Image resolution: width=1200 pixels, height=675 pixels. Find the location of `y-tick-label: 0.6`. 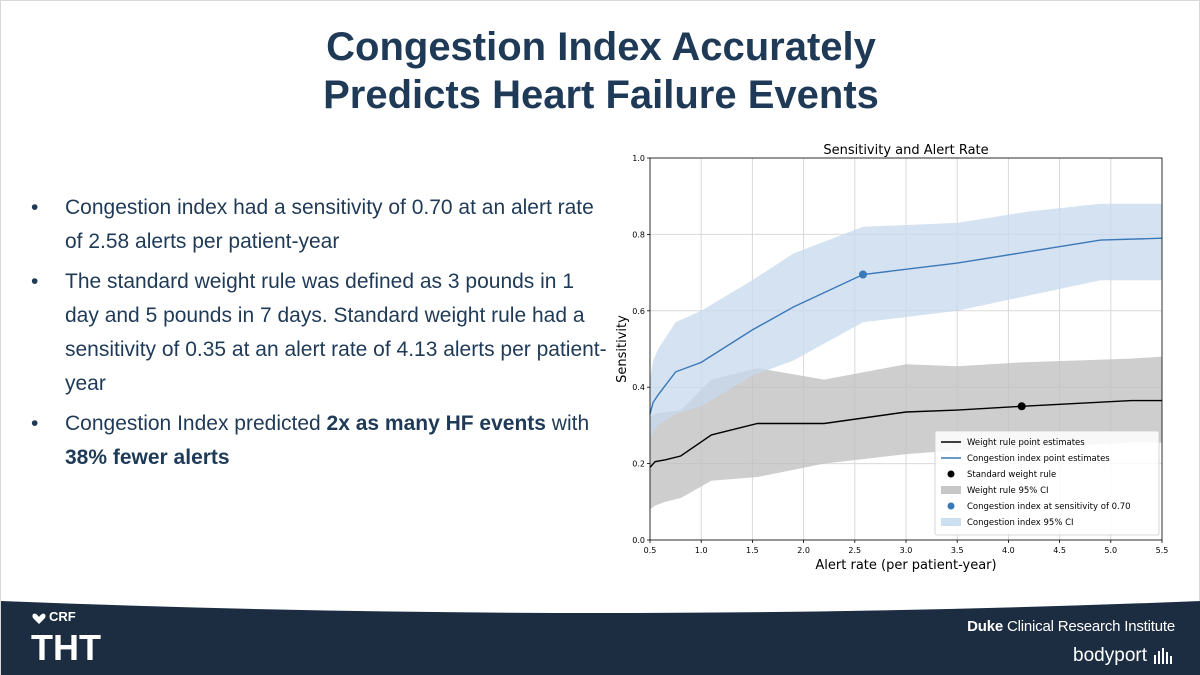

y-tick-label: 0.6 is located at coordinates (638, 311).